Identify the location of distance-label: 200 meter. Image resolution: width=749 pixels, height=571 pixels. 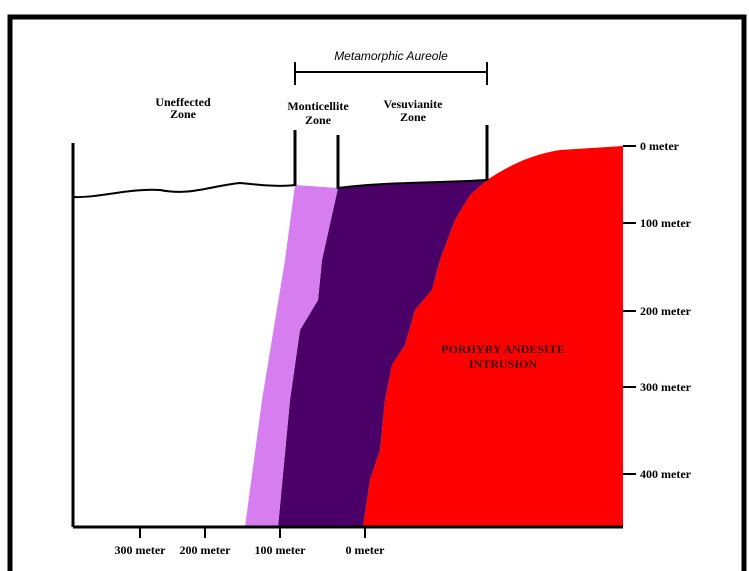
(206, 550).